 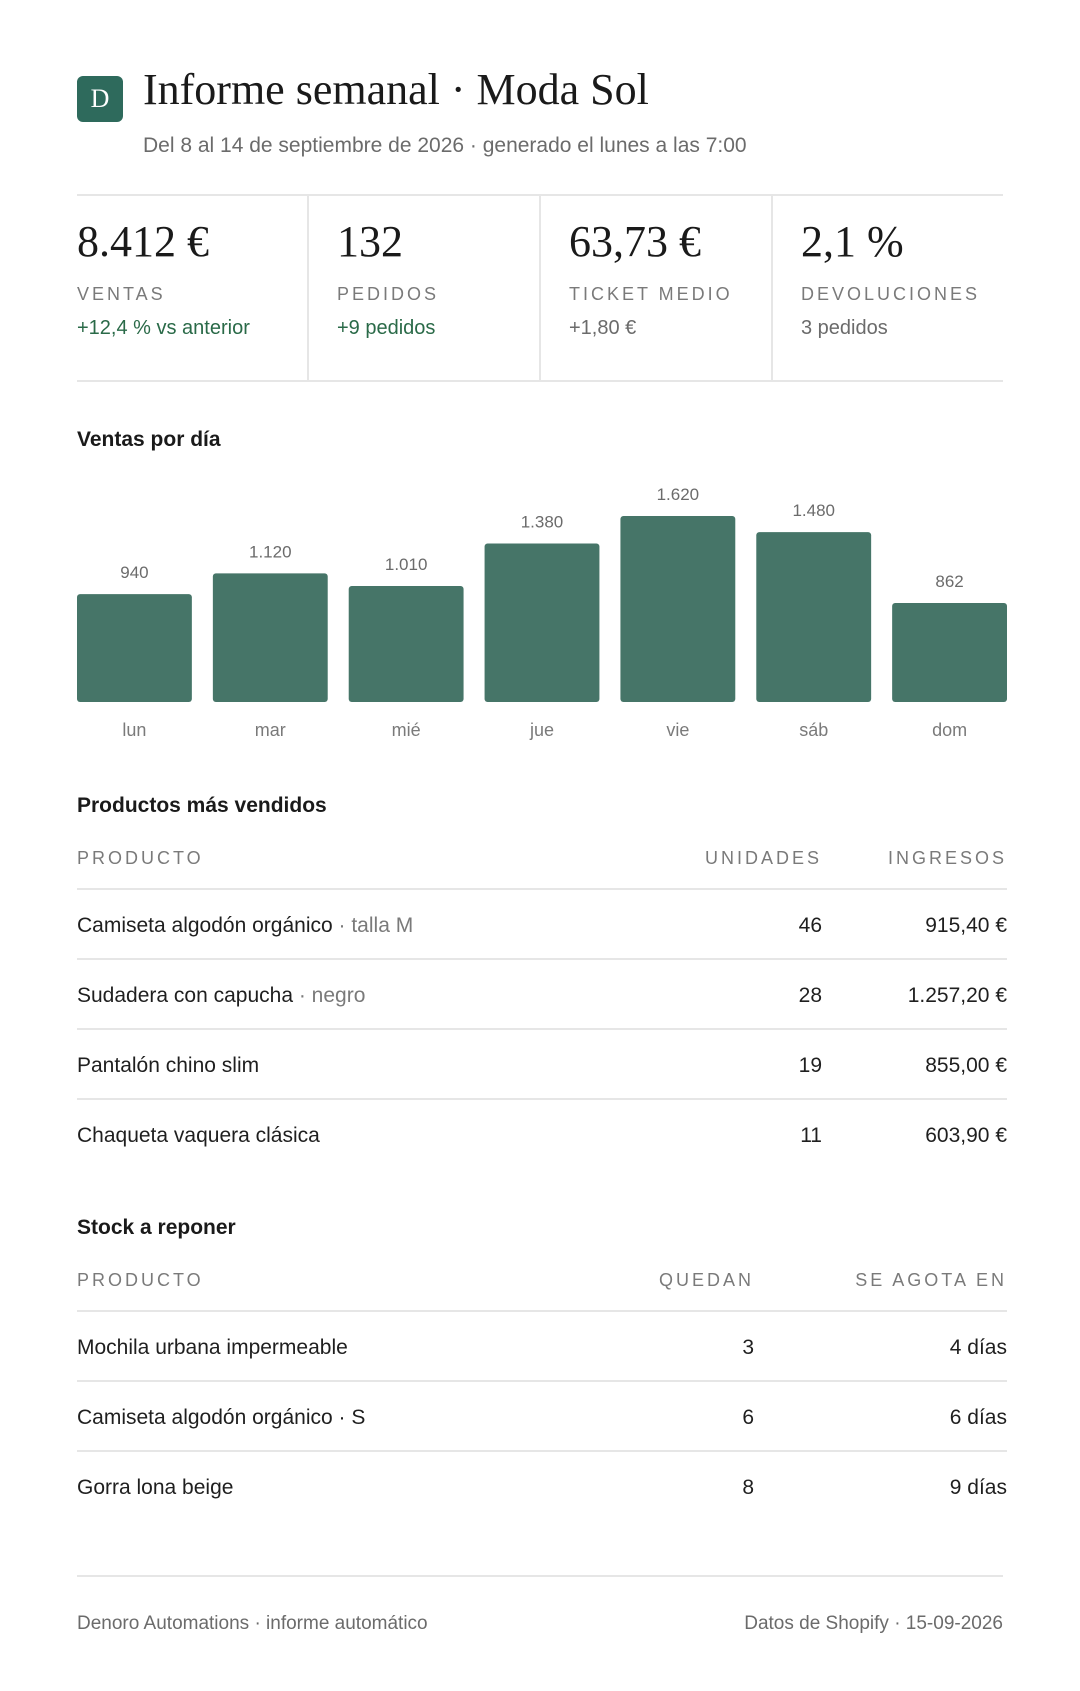 What do you see at coordinates (542, 1486) in the screenshot?
I see `table-row: Gorra lona beige 8 9 días` at bounding box center [542, 1486].